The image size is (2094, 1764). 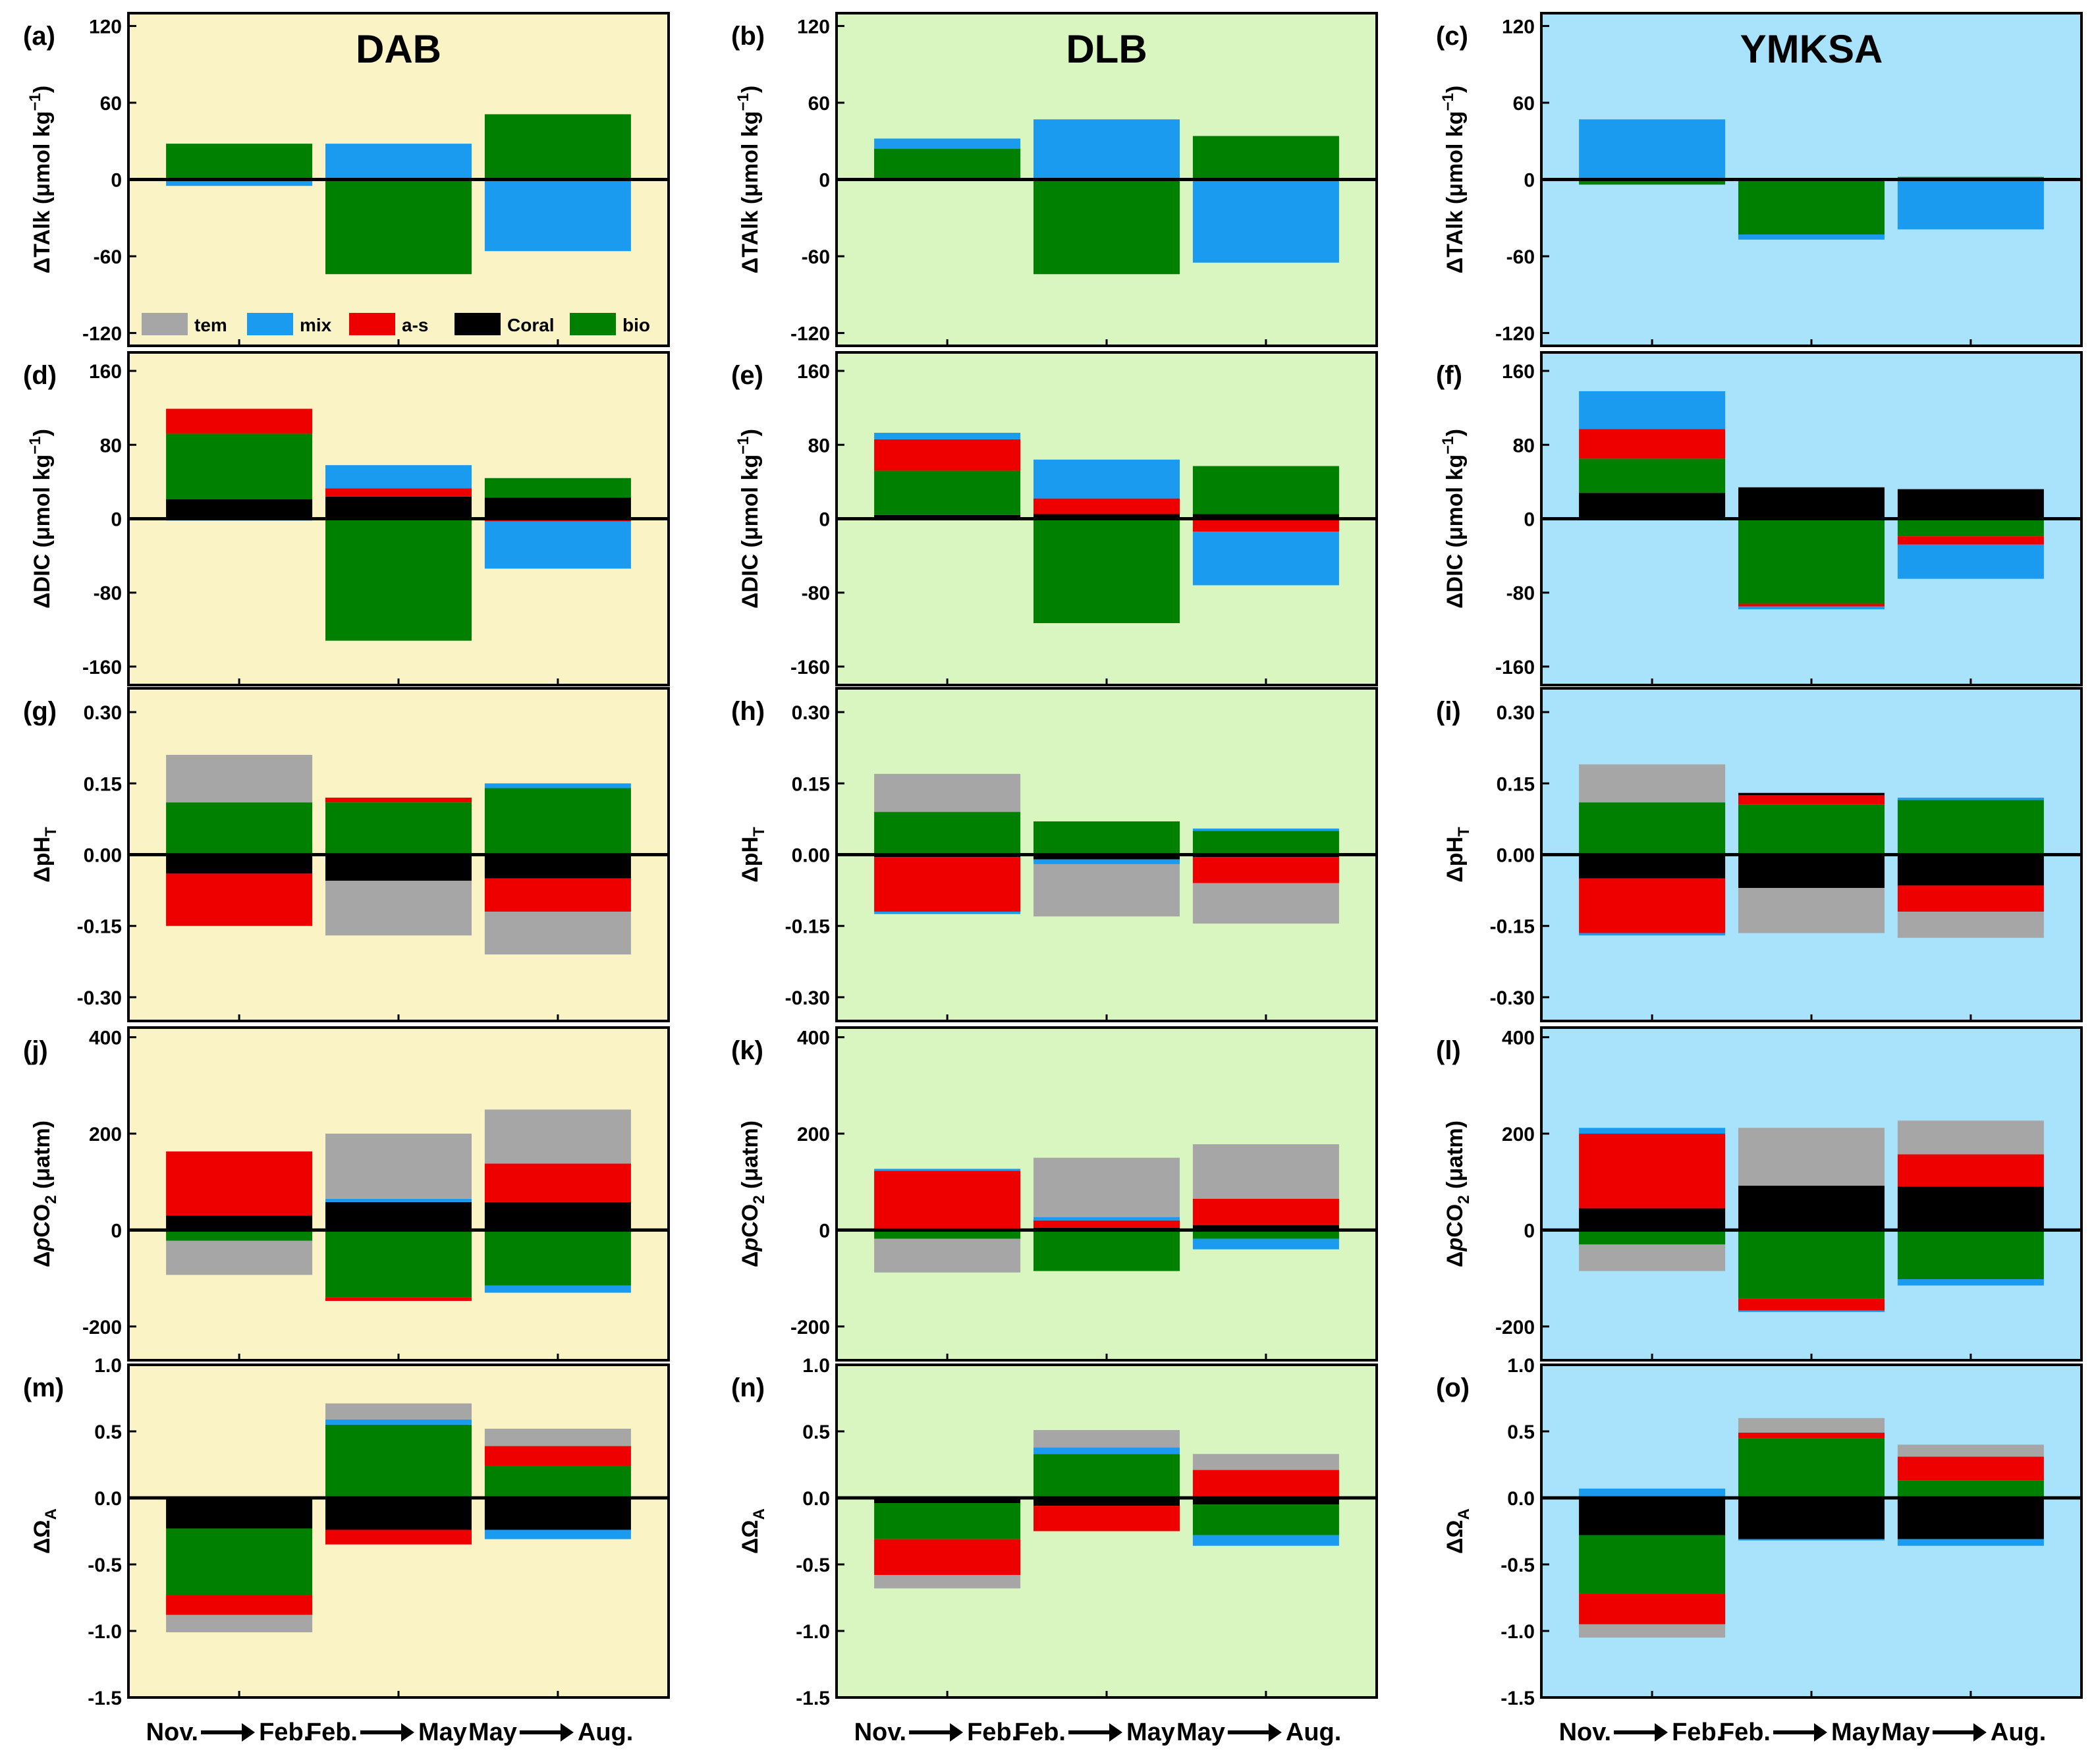 What do you see at coordinates (816, 594) in the screenshot?
I see `y-tick-label: -80` at bounding box center [816, 594].